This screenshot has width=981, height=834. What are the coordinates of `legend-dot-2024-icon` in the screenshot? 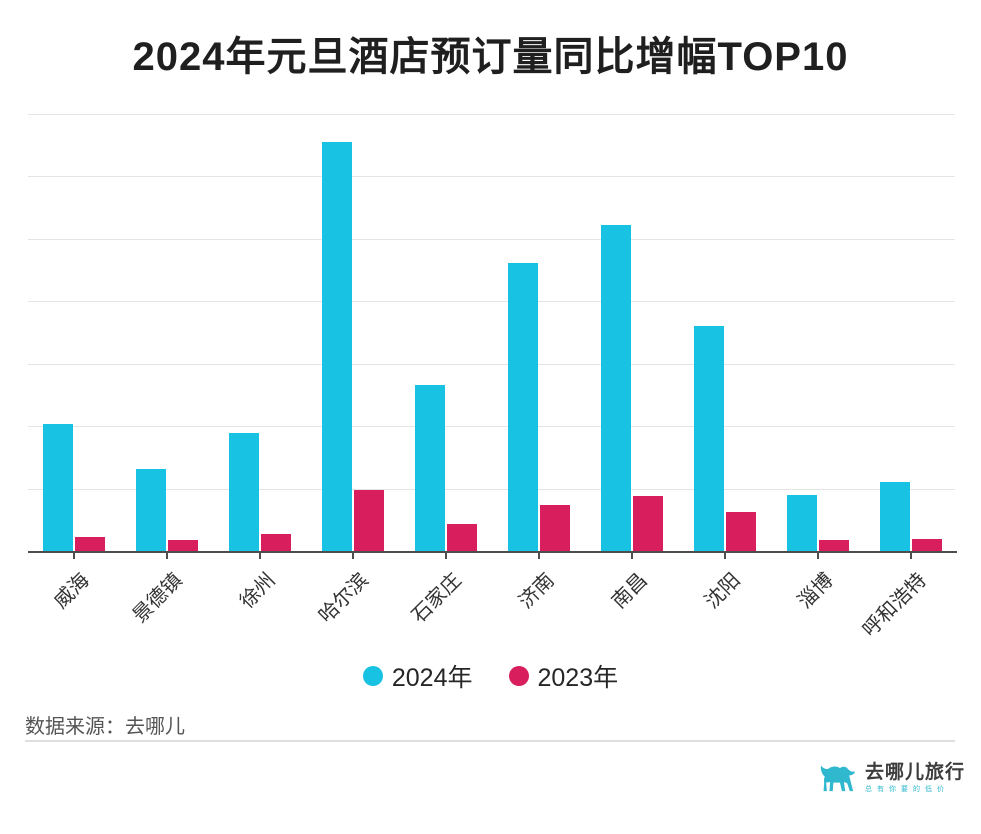 It's located at (372, 676).